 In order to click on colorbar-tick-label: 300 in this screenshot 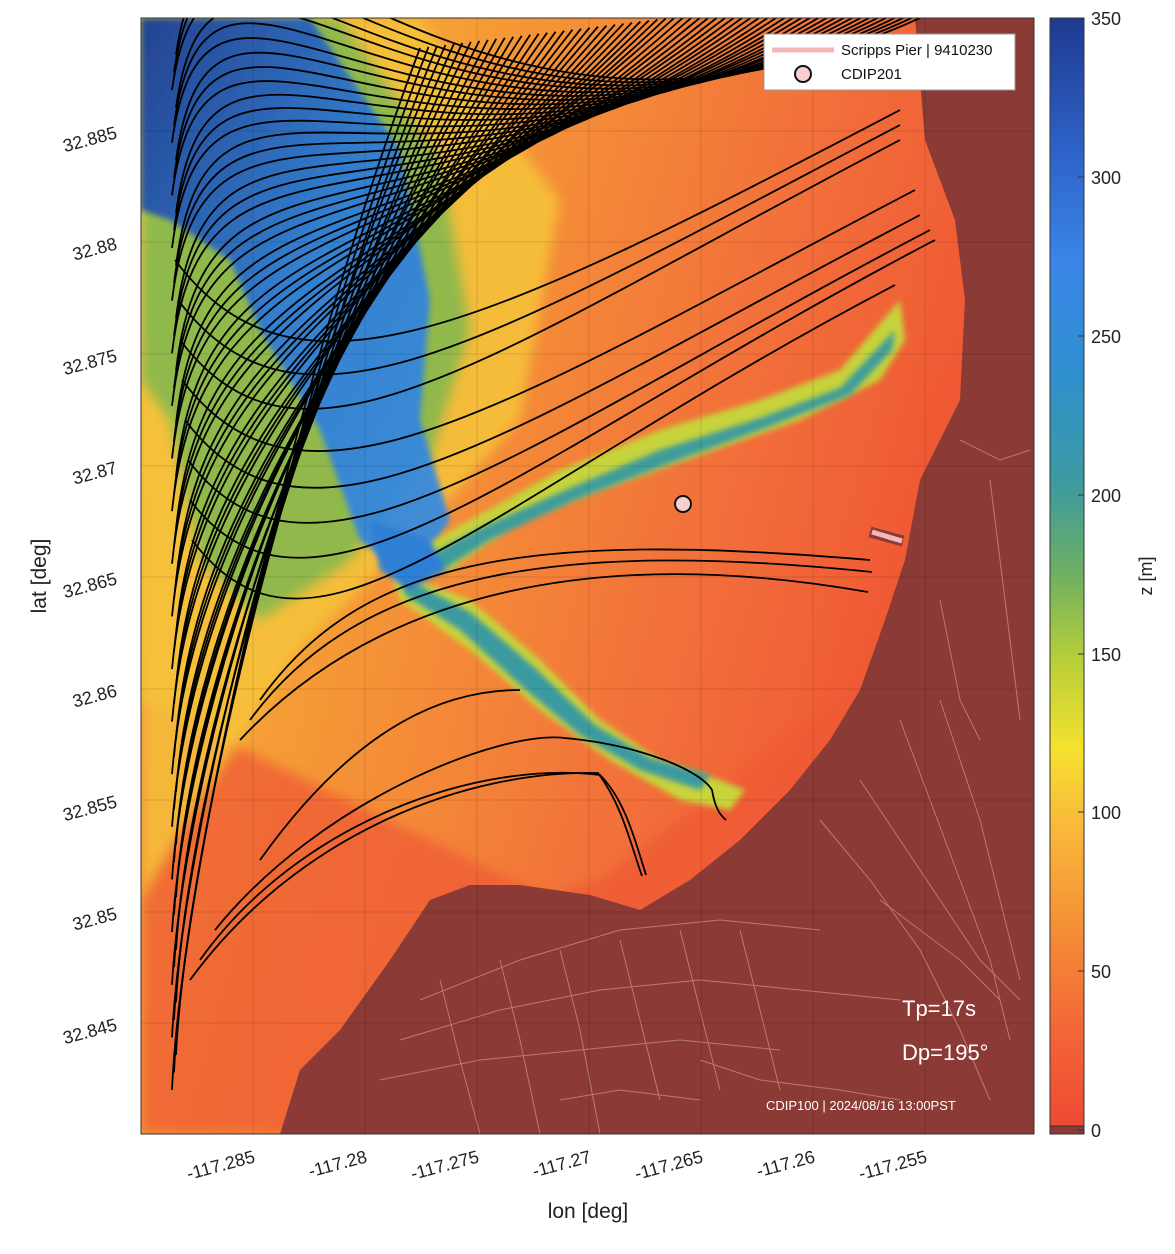, I will do `click(1106, 178)`.